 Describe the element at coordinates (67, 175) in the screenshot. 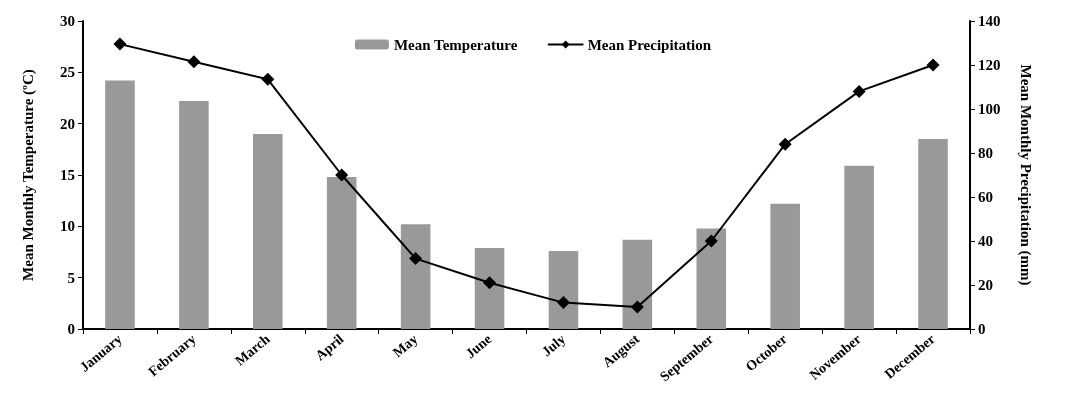

I see `y-tick-label: 15` at that location.